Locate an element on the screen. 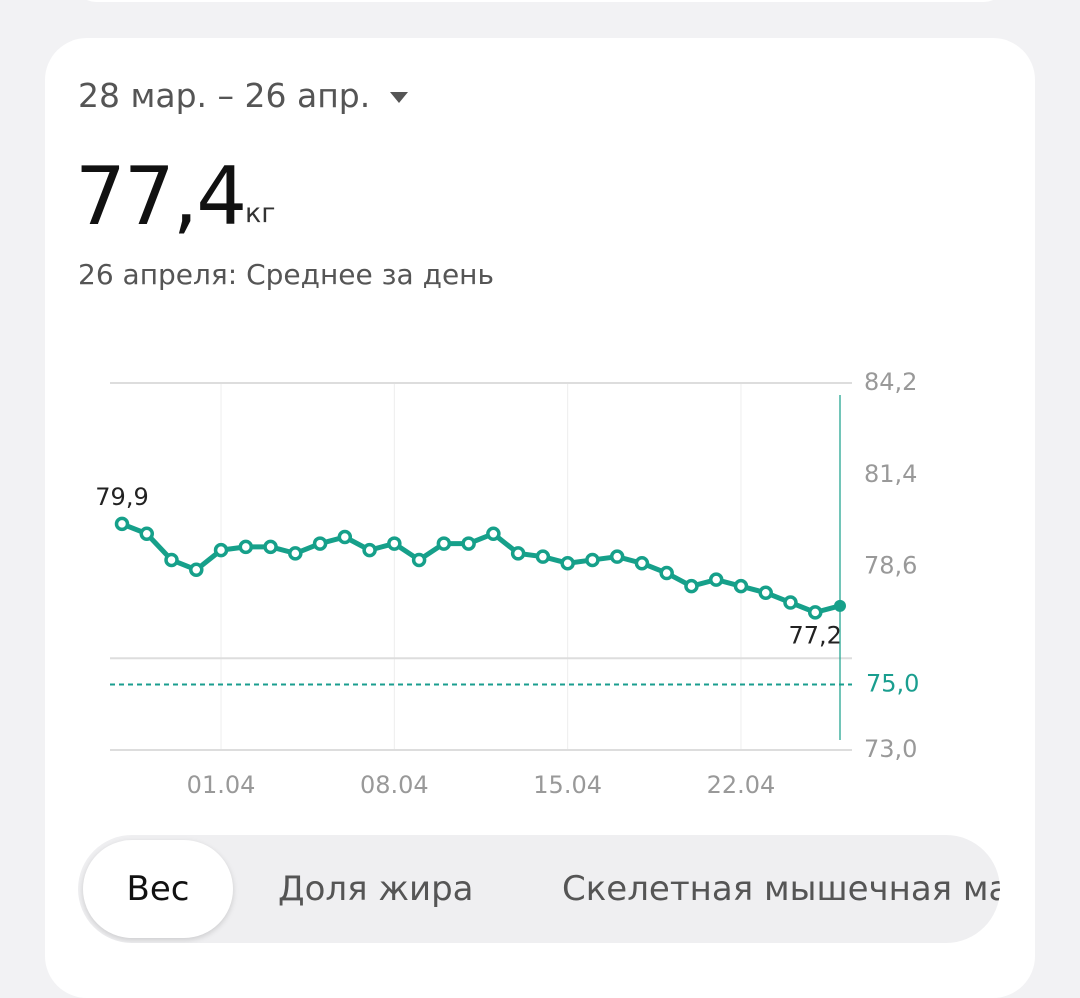 The height and width of the screenshot is (998, 1080). tab: Вес is located at coordinates (158, 889).